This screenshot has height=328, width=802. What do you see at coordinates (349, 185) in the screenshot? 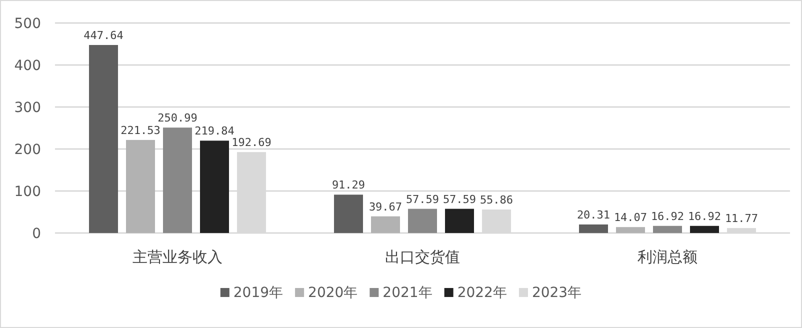
I see `data-label: 91.29` at bounding box center [349, 185].